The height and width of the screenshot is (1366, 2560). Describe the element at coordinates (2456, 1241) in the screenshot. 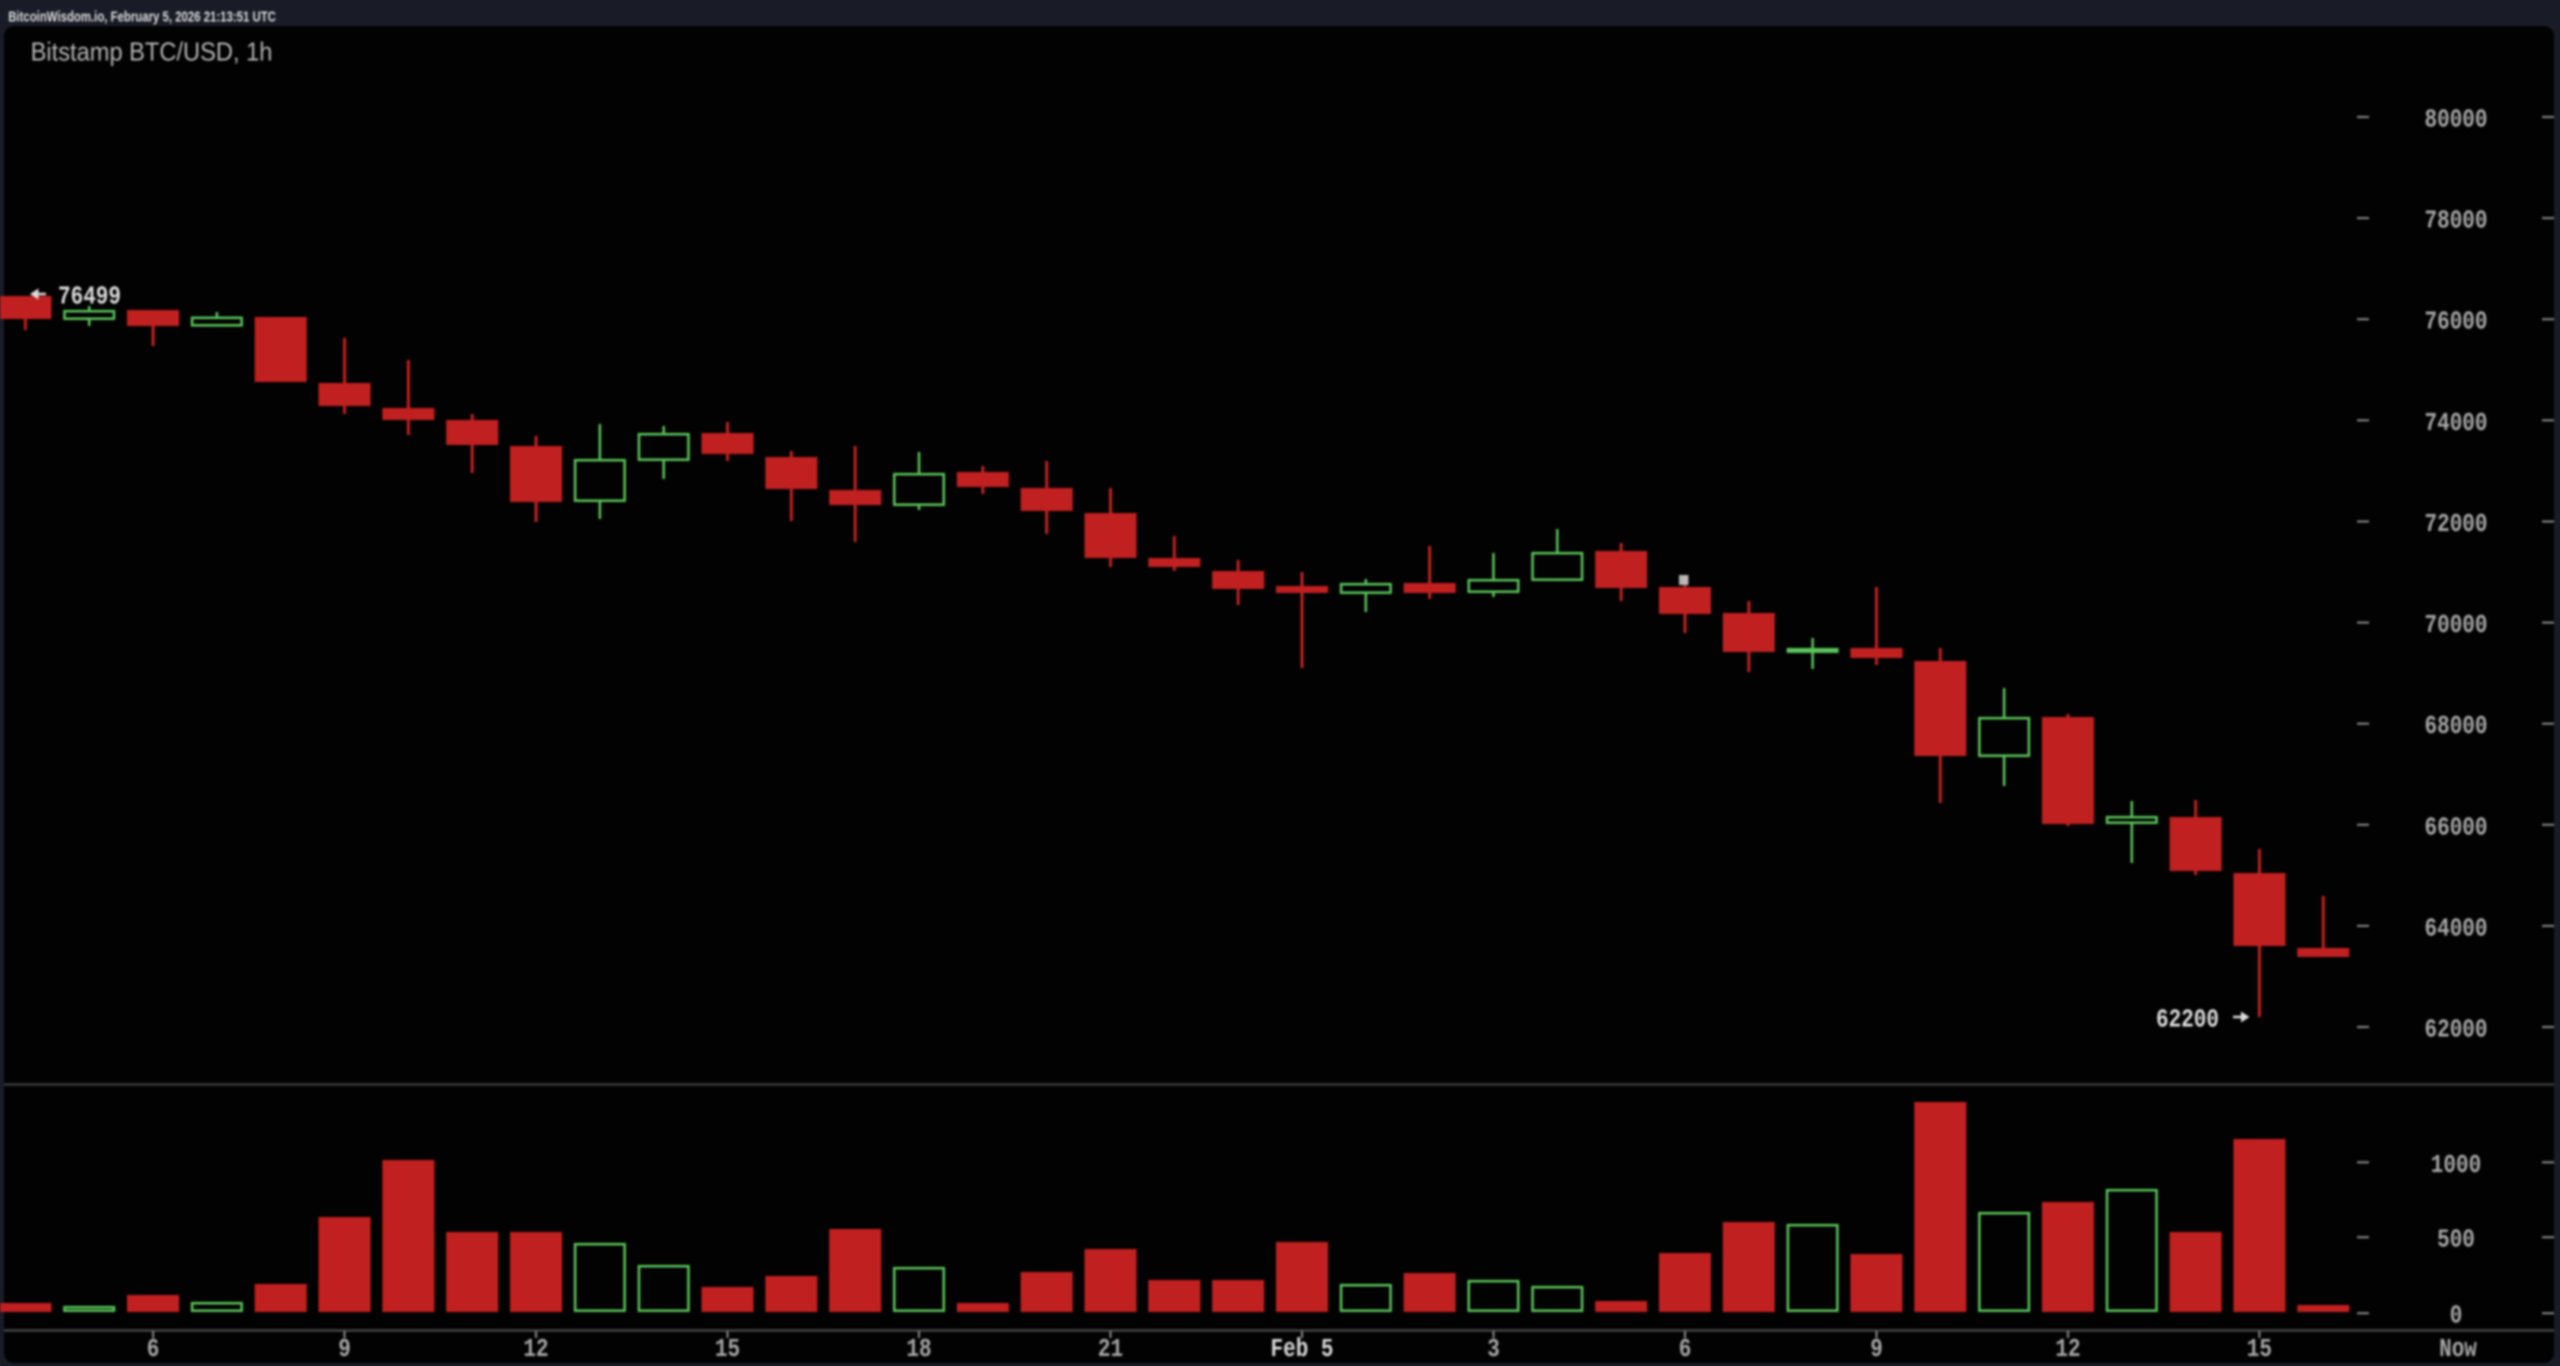

I see `svg-text: 500` at that location.